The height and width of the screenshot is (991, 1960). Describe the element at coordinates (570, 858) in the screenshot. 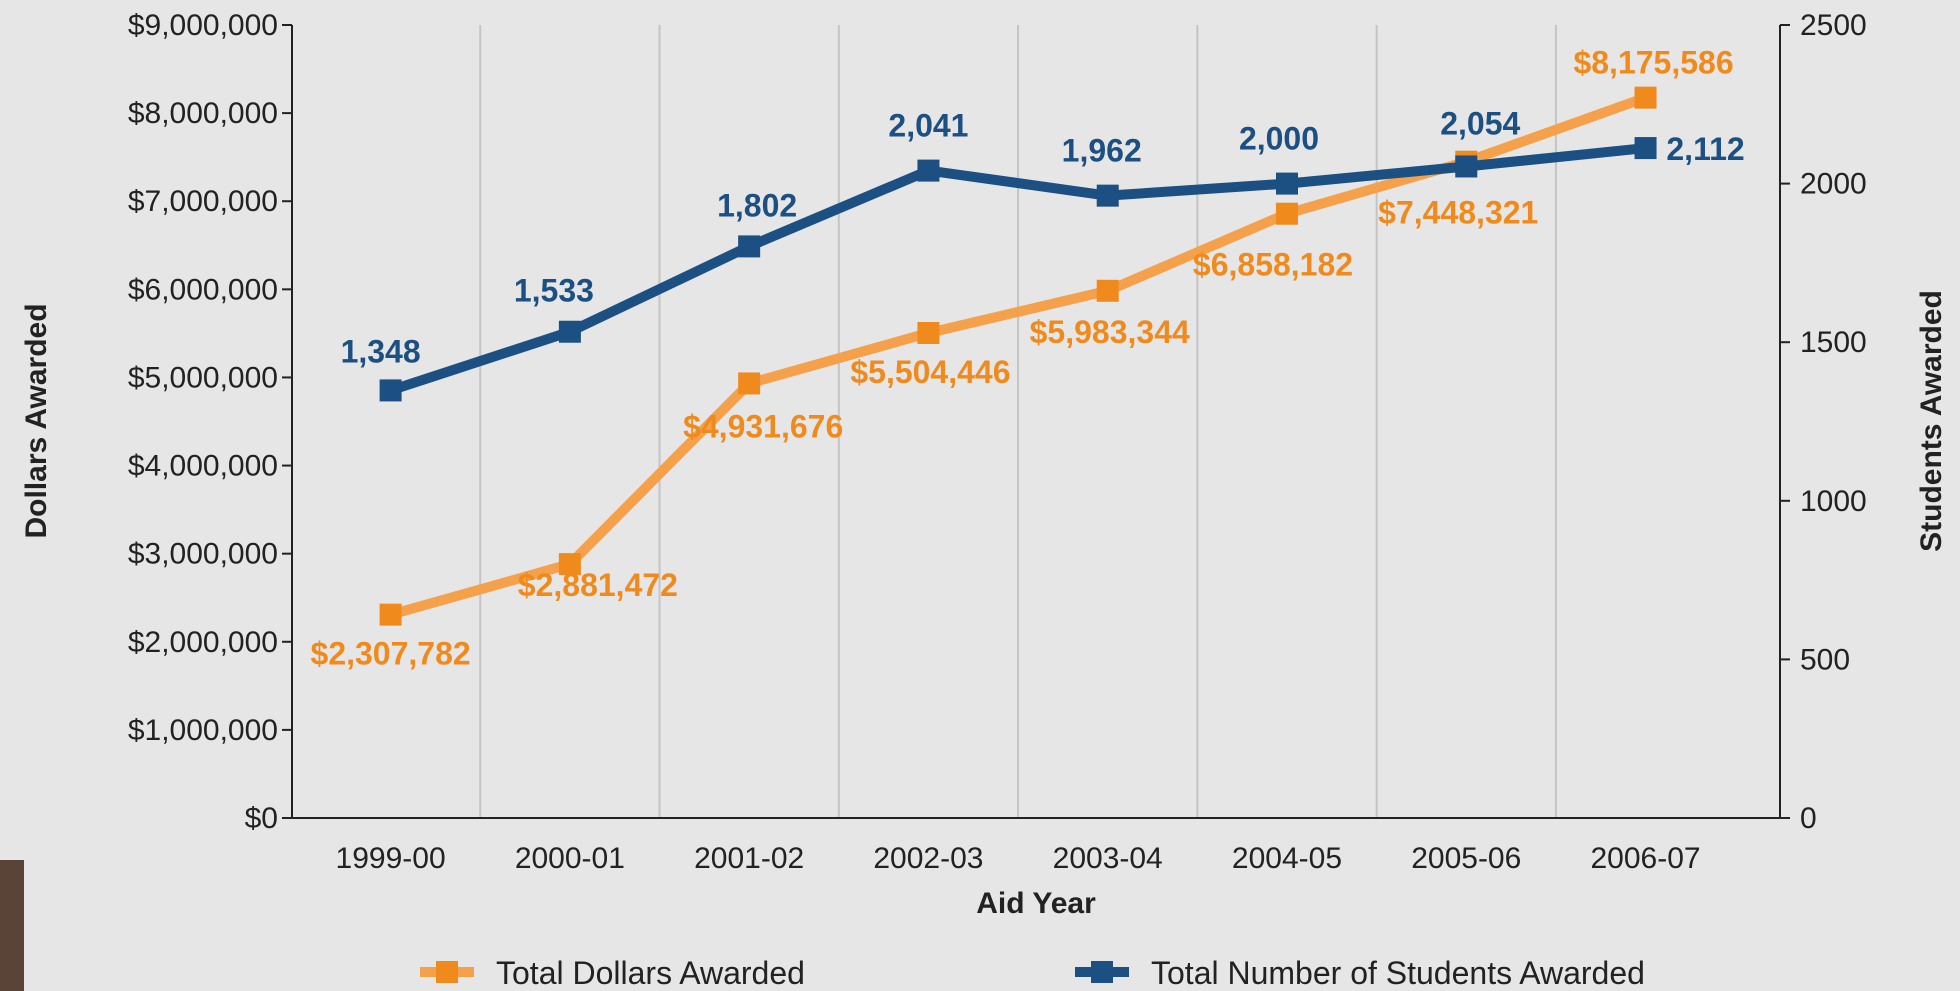

I see `x-tick-label: 2000-01` at that location.